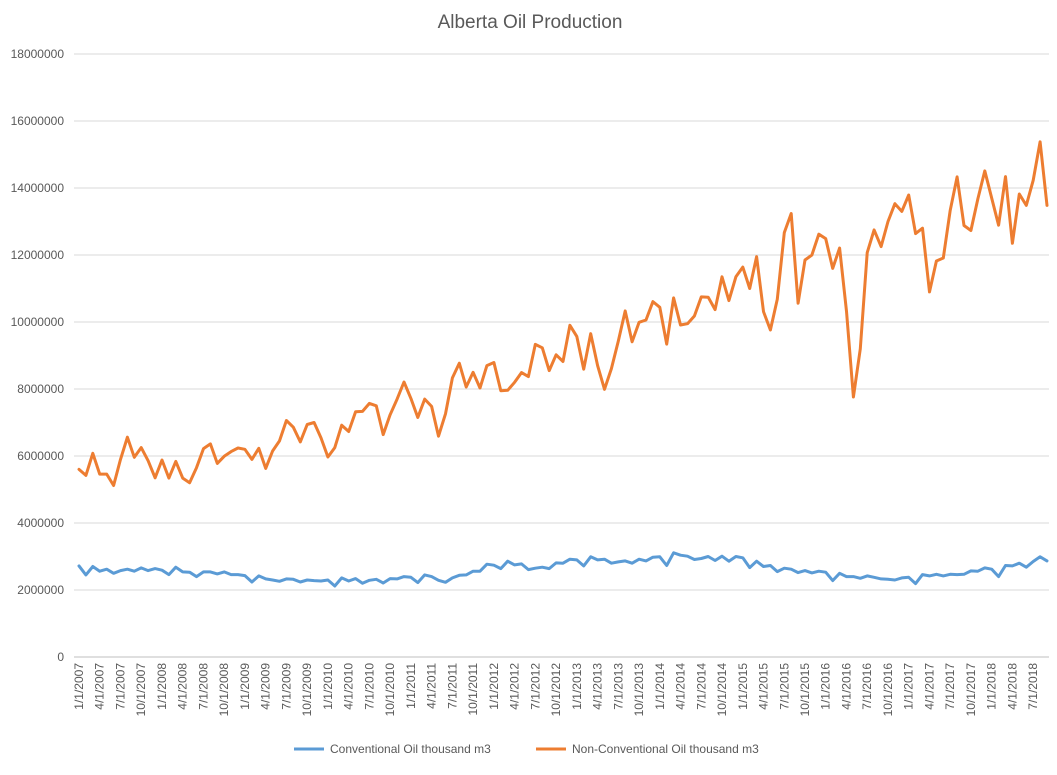  I want to click on x-tick-label: 7/1/2011, so click(452, 686).